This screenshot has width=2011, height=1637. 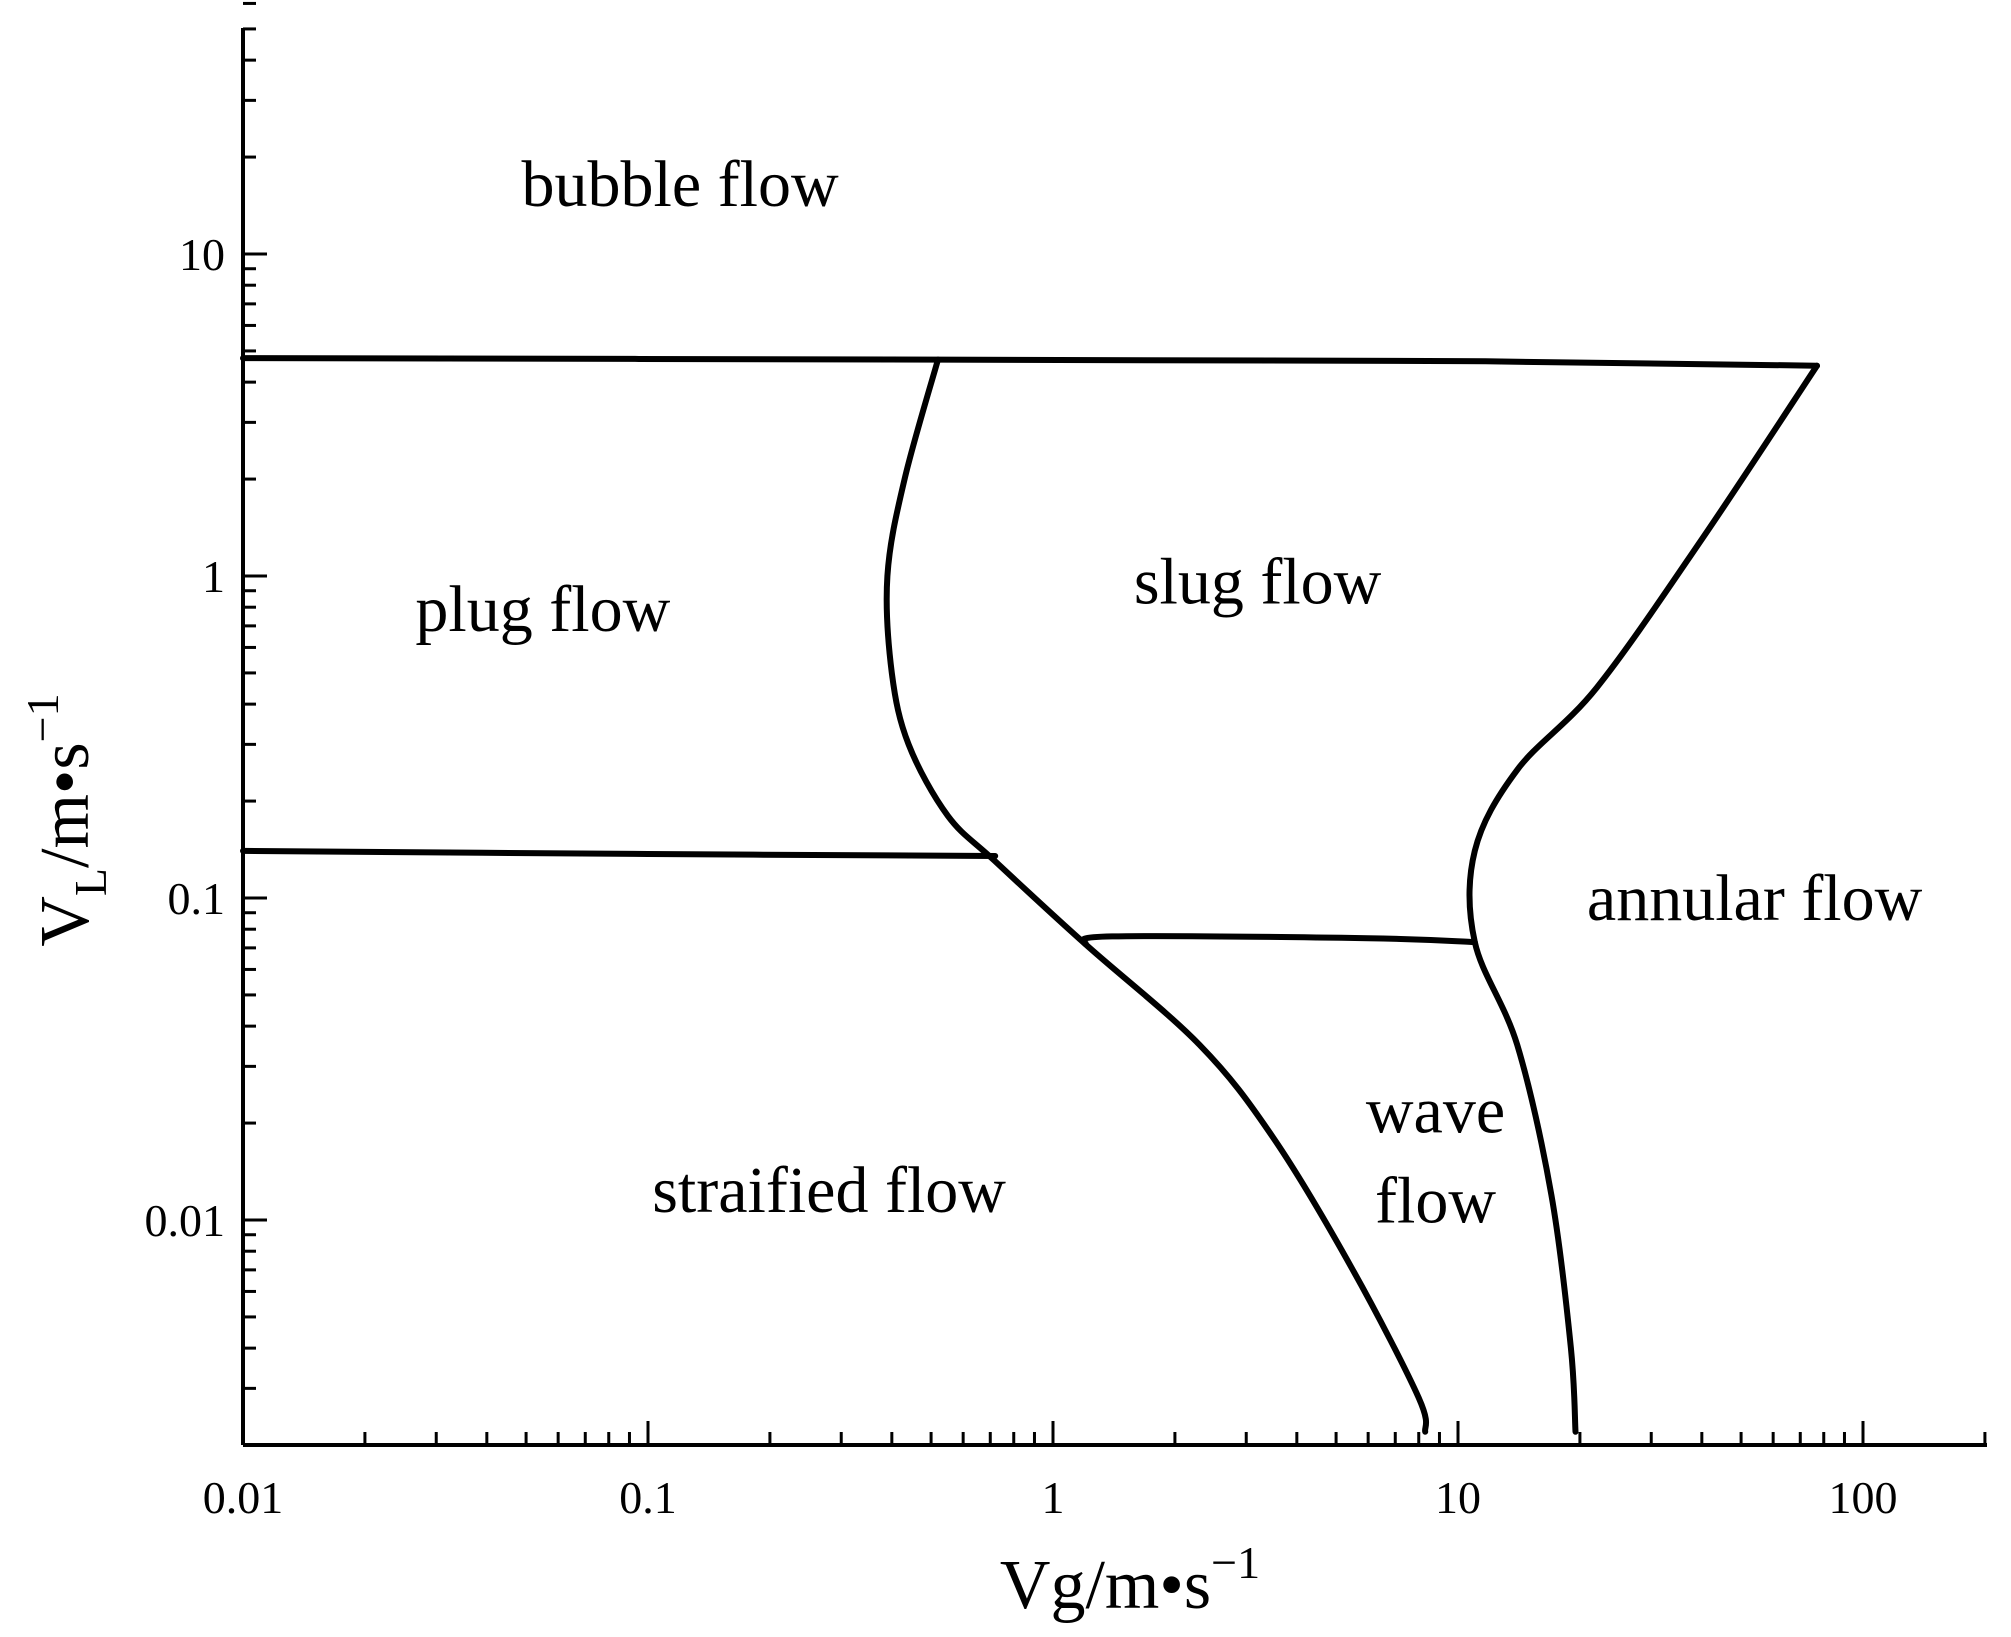 What do you see at coordinates (648, 1497) in the screenshot?
I see `x-tick-label: 0.1` at bounding box center [648, 1497].